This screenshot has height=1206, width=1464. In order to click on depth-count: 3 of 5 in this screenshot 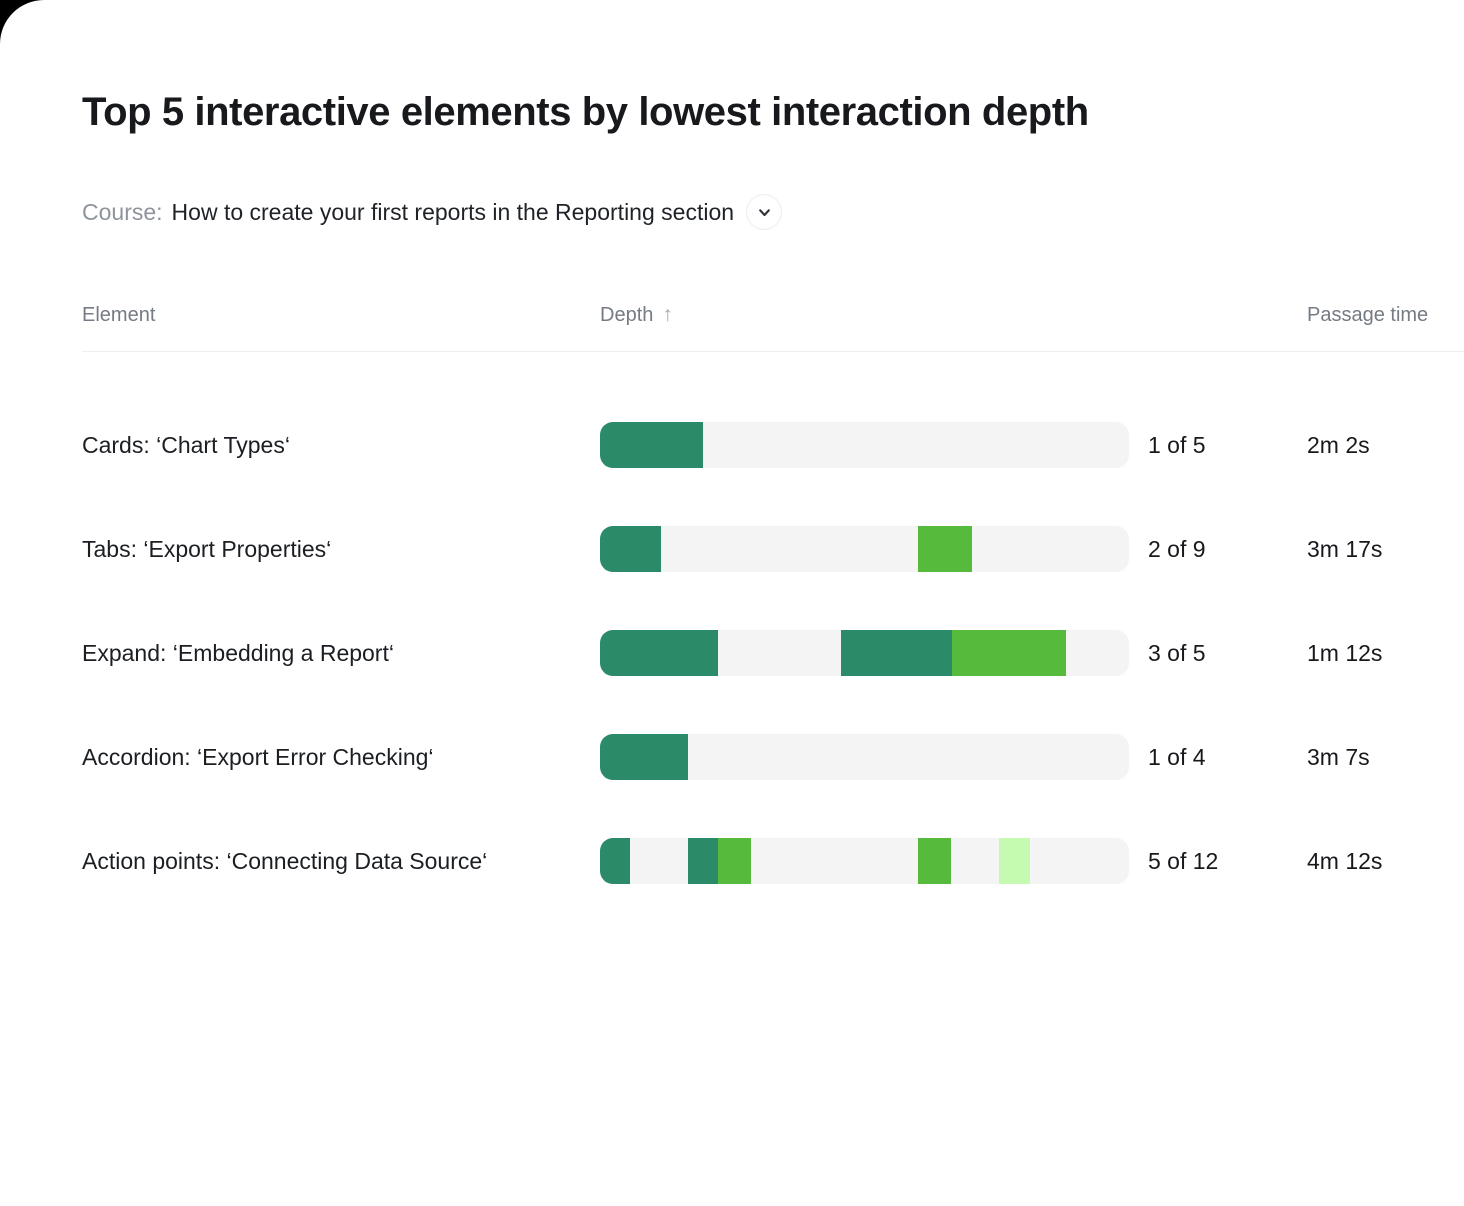, I will do `click(1177, 652)`.